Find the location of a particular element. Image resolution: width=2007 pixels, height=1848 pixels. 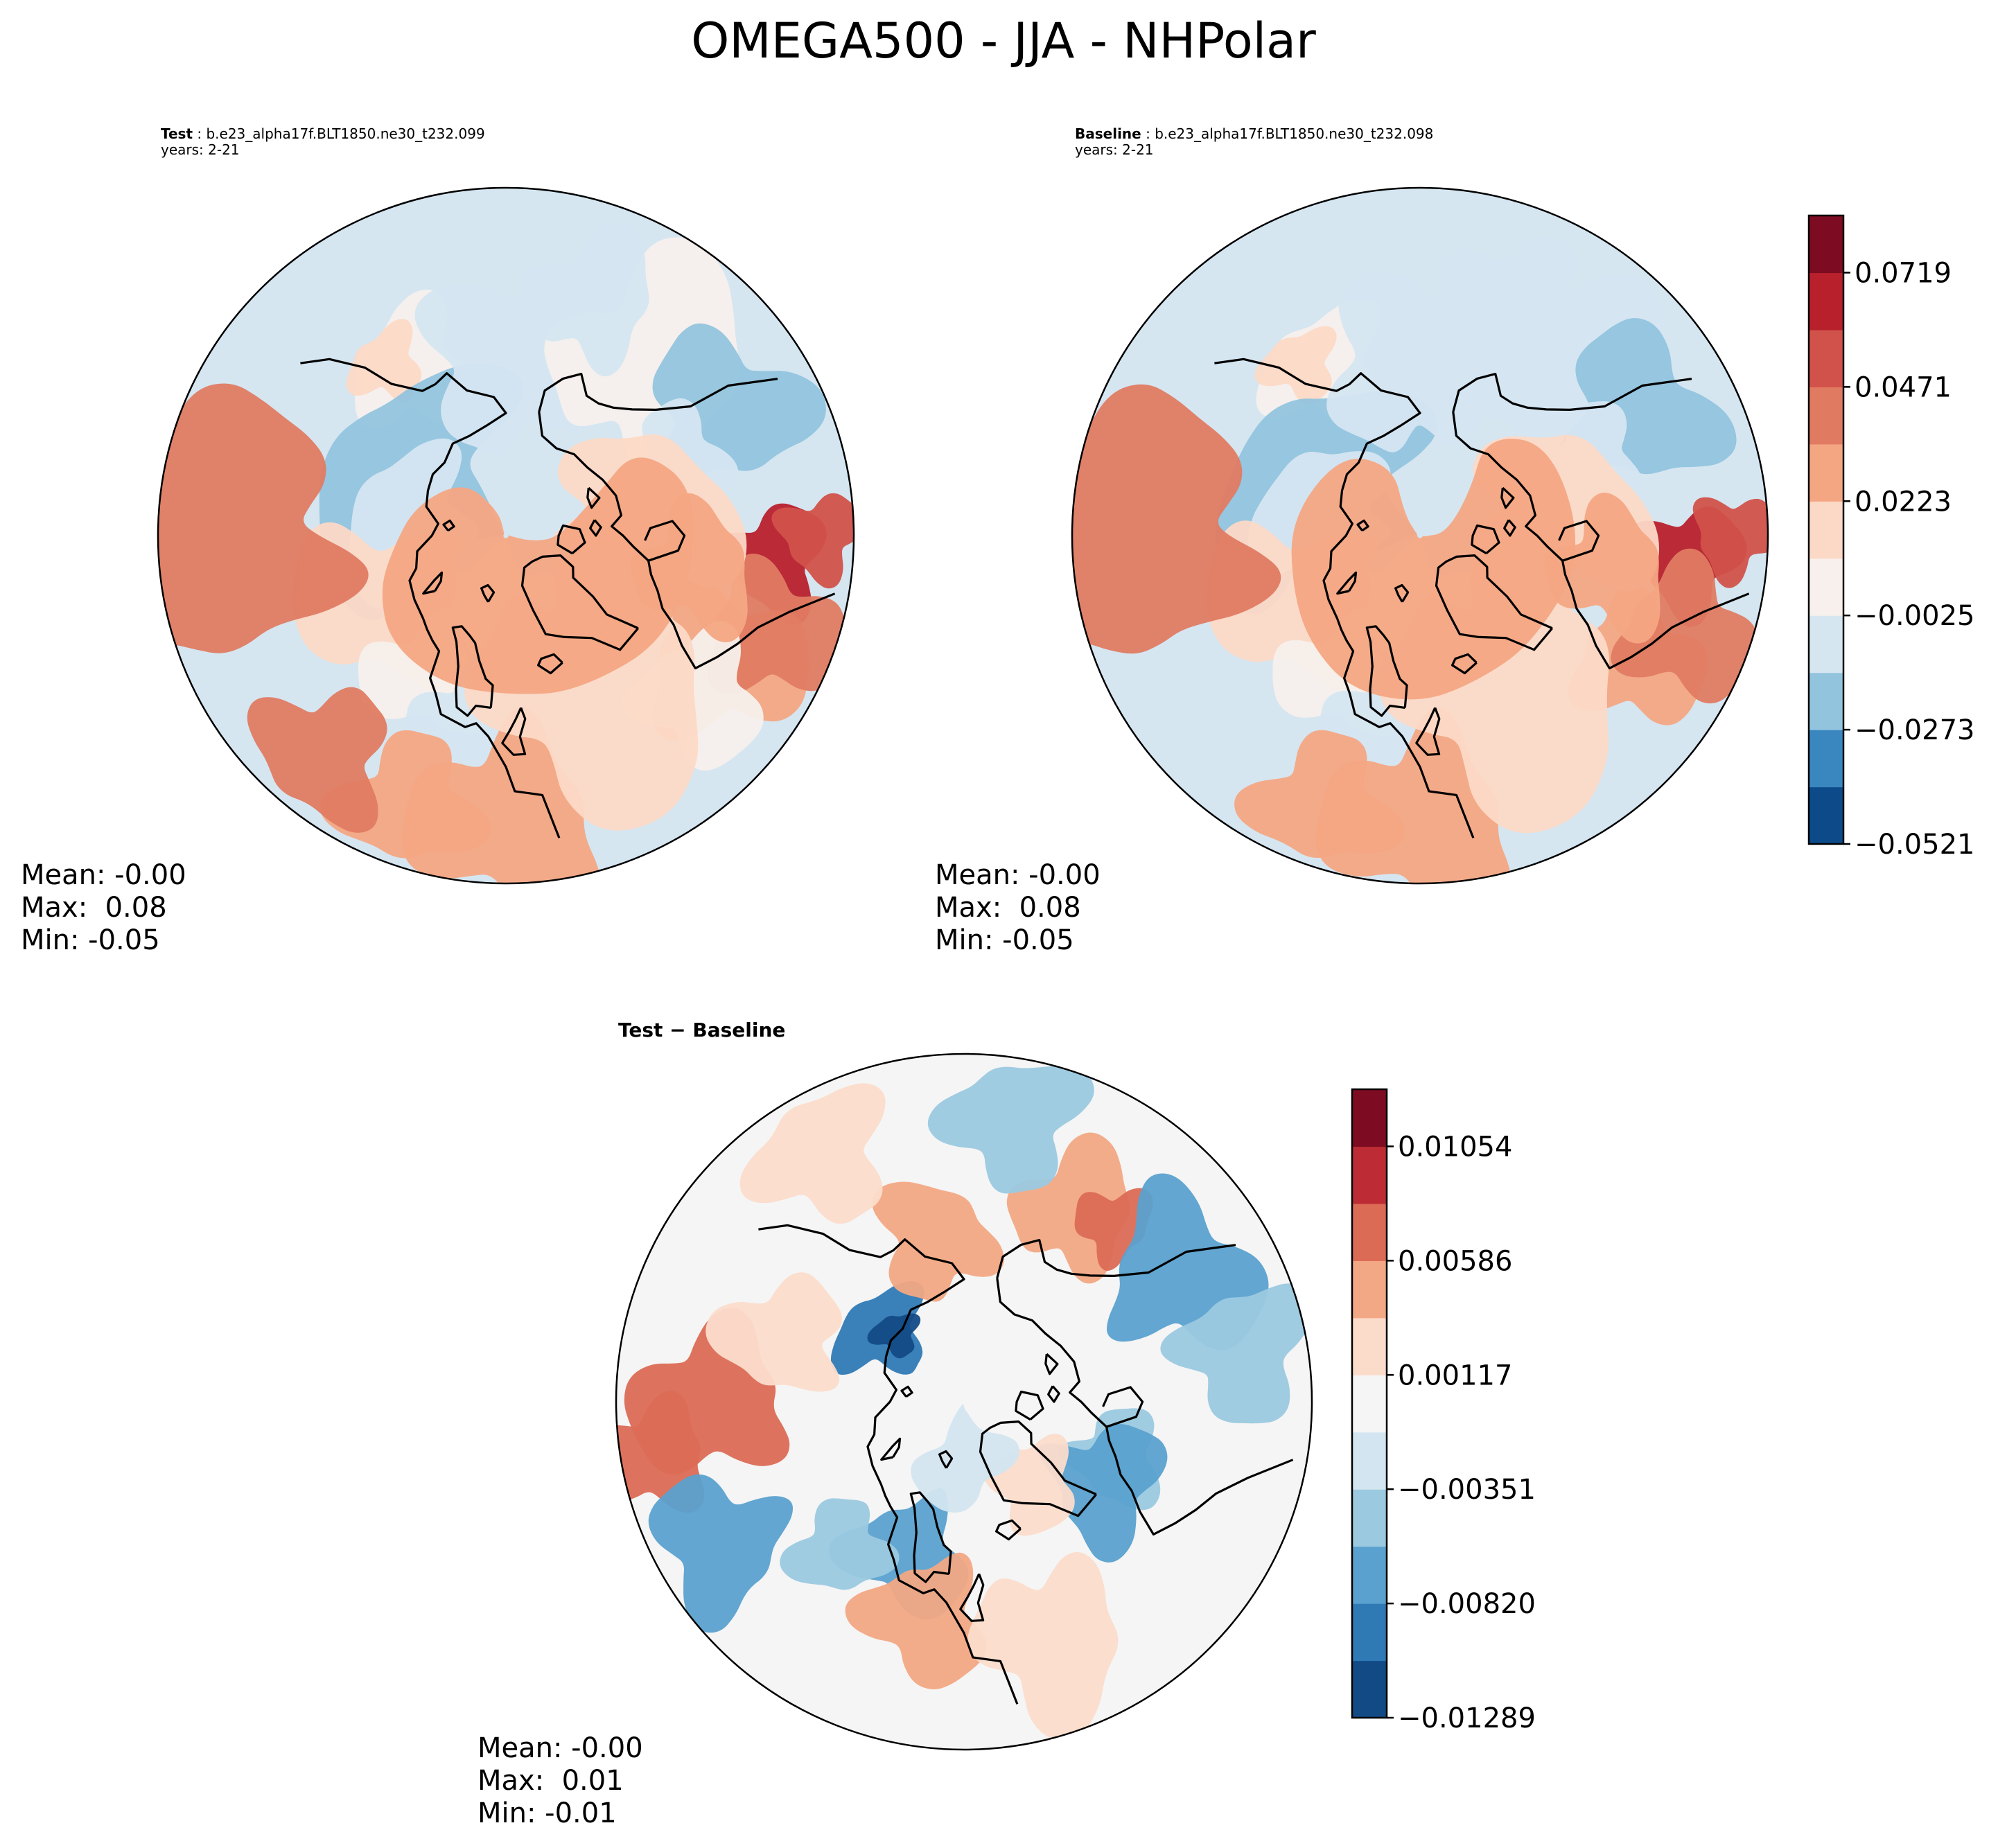

difference-max: Max: 0.01 is located at coordinates (550, 1781).